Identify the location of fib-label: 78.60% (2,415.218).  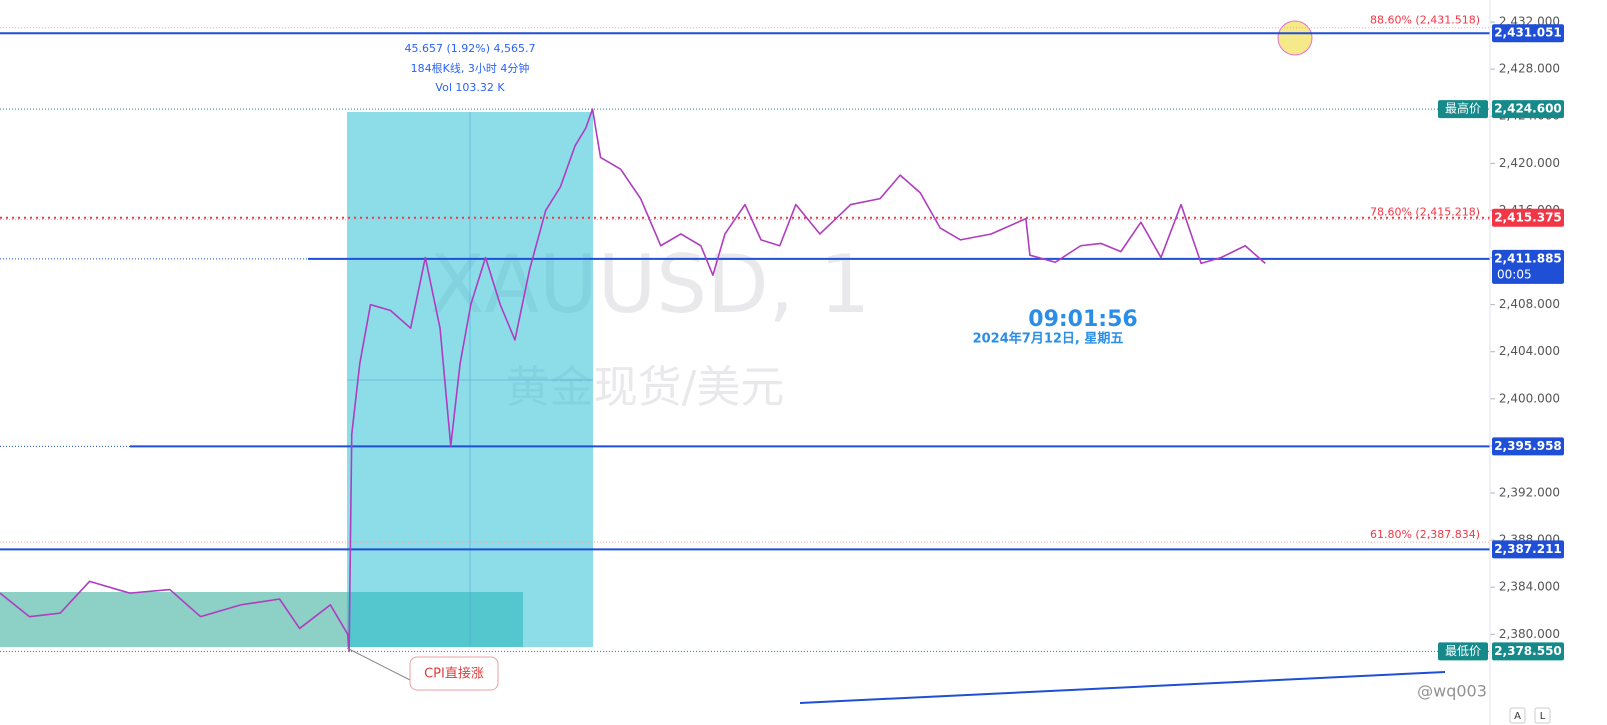
(1425, 212).